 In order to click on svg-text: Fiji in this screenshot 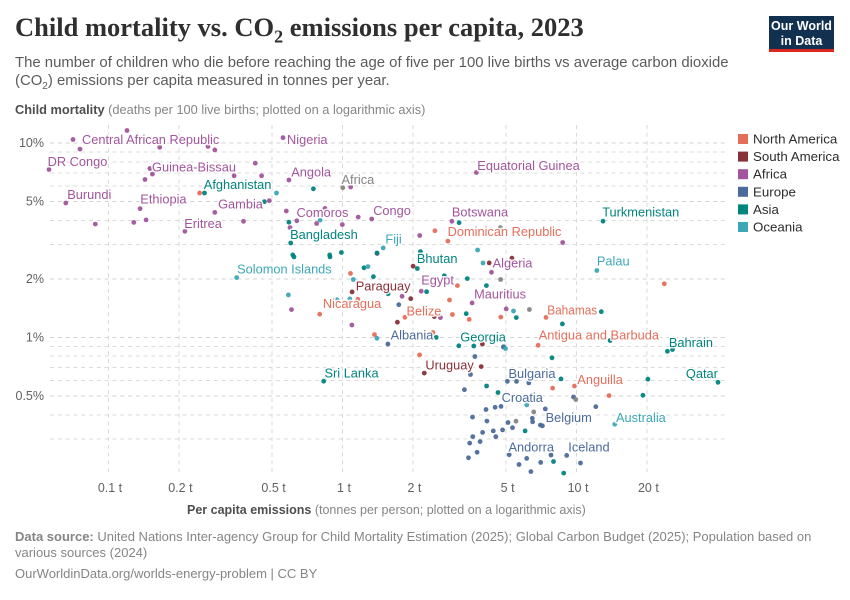, I will do `click(393, 239)`.